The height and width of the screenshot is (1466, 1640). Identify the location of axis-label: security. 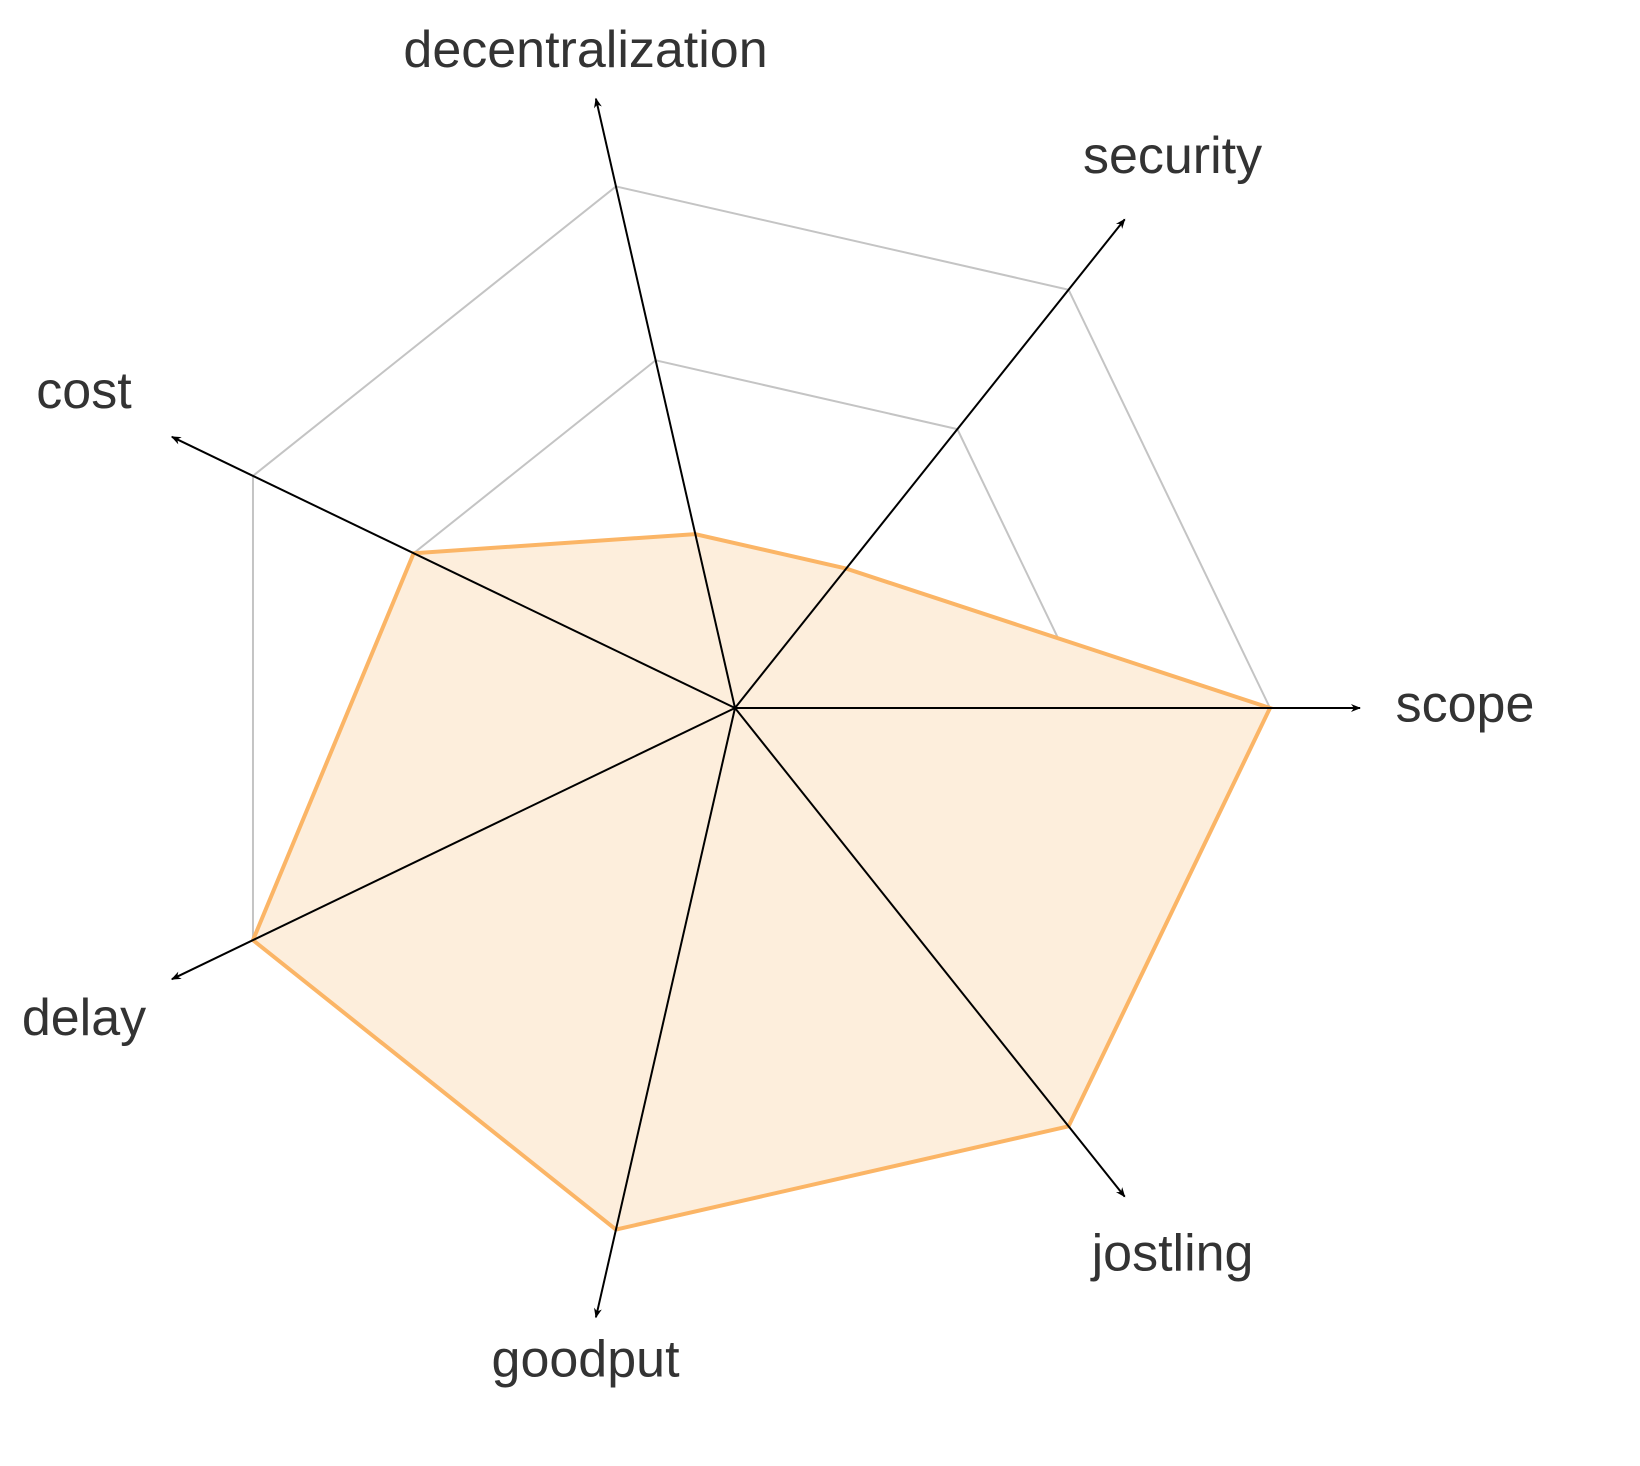
(1172, 156).